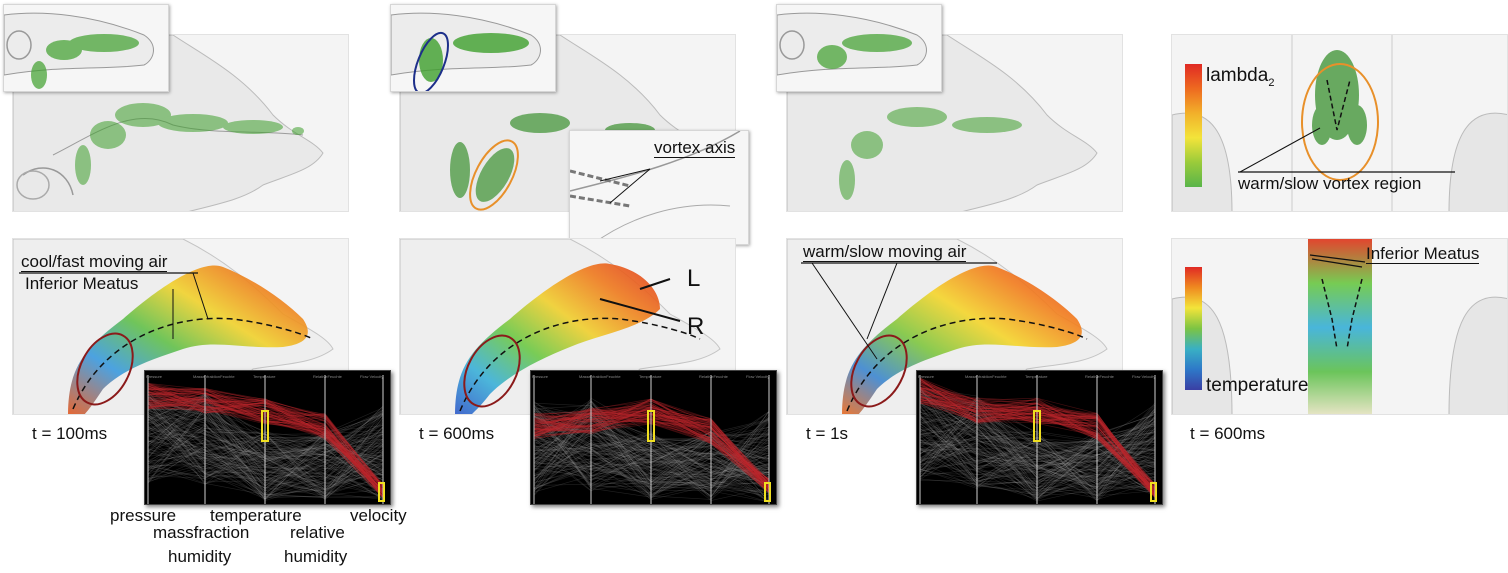  What do you see at coordinates (696, 326) in the screenshot?
I see `label-R: R` at bounding box center [696, 326].